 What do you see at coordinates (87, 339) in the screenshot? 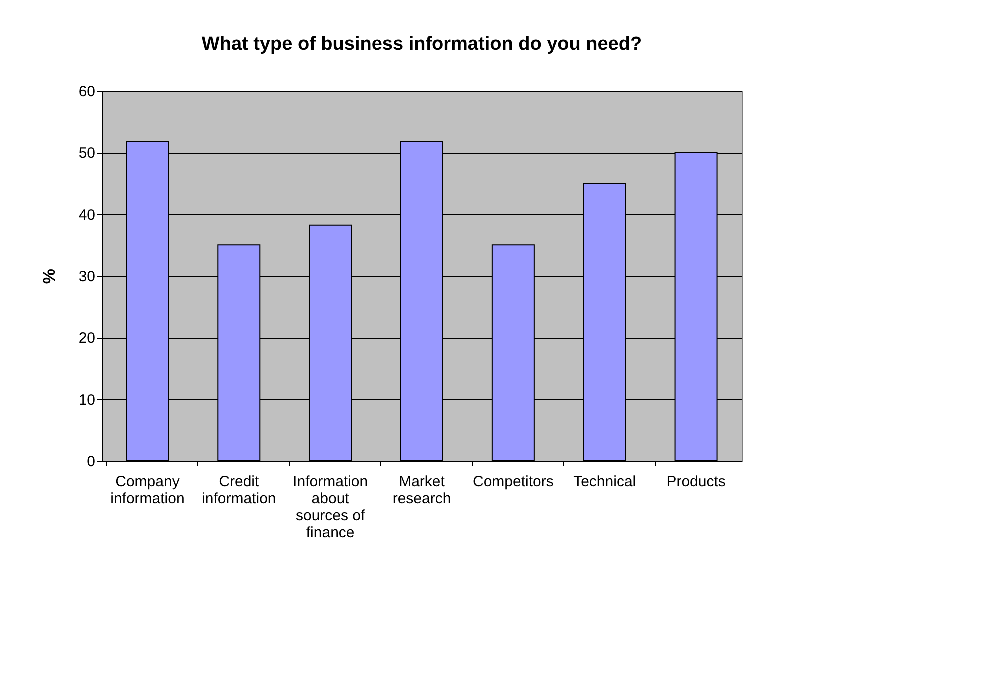
I see `y-tick-label: 20` at bounding box center [87, 339].